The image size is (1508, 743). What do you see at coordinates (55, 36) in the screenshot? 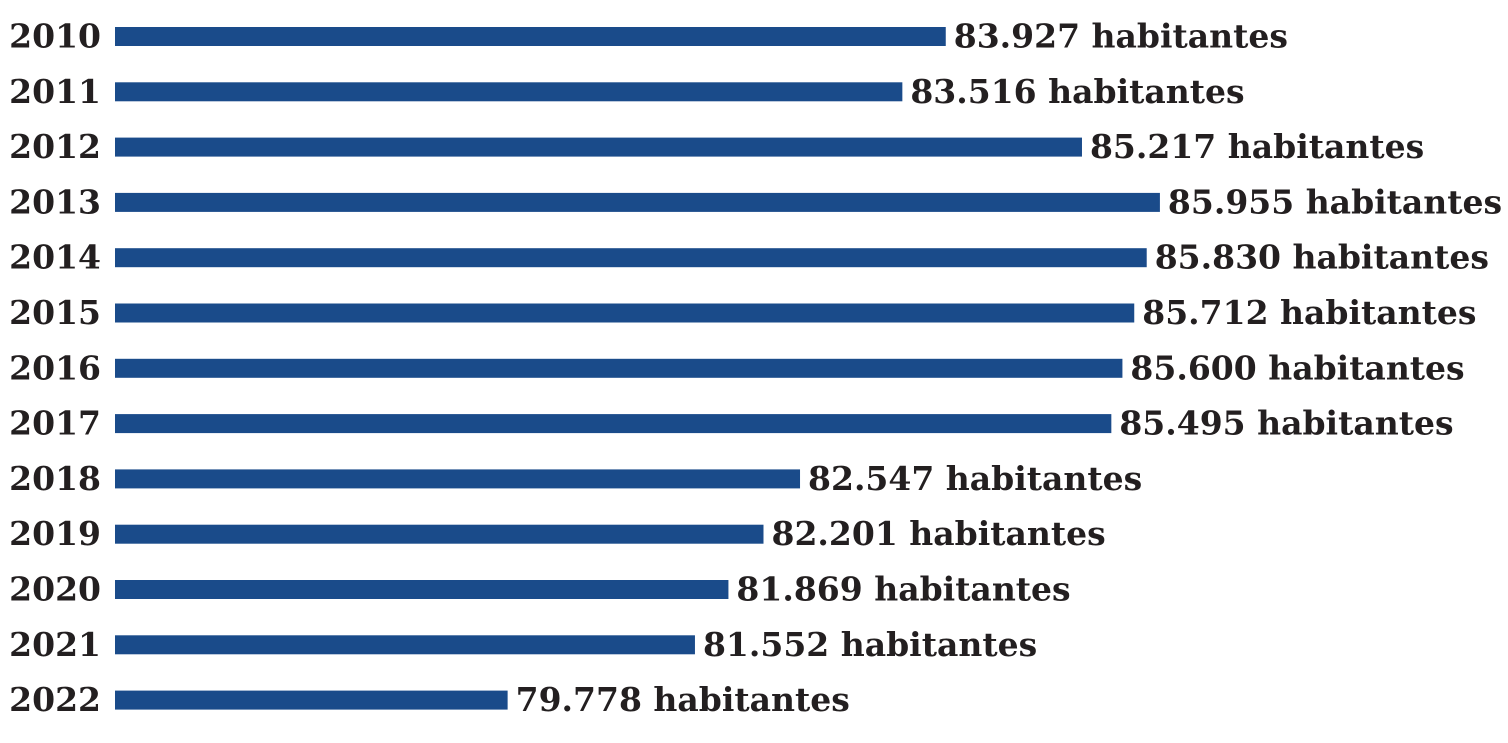
I see `year-label: 2010` at bounding box center [55, 36].